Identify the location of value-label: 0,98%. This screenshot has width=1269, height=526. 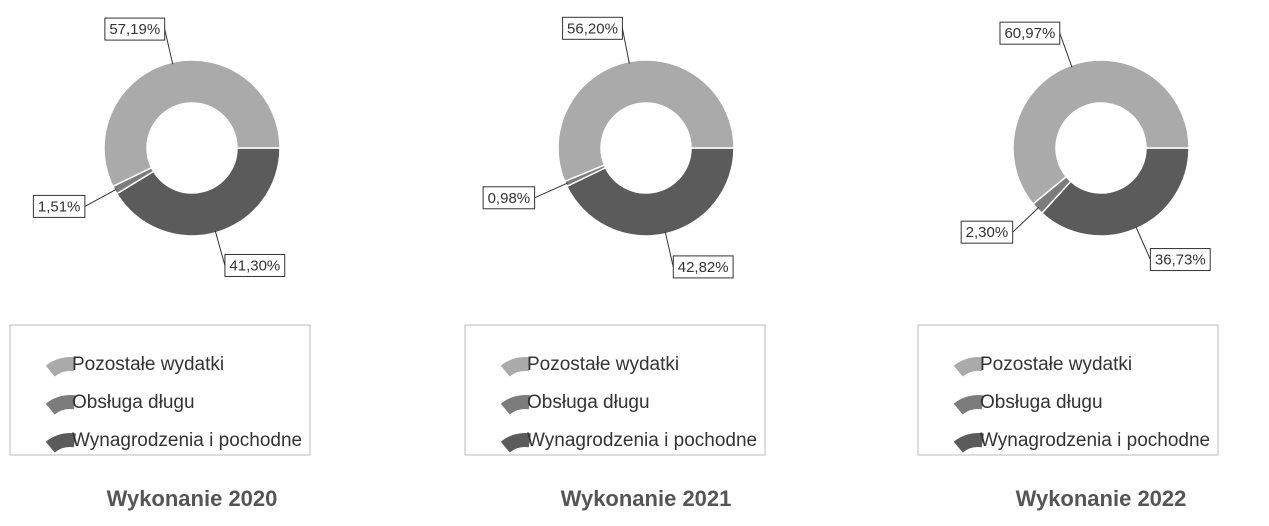
(509, 198).